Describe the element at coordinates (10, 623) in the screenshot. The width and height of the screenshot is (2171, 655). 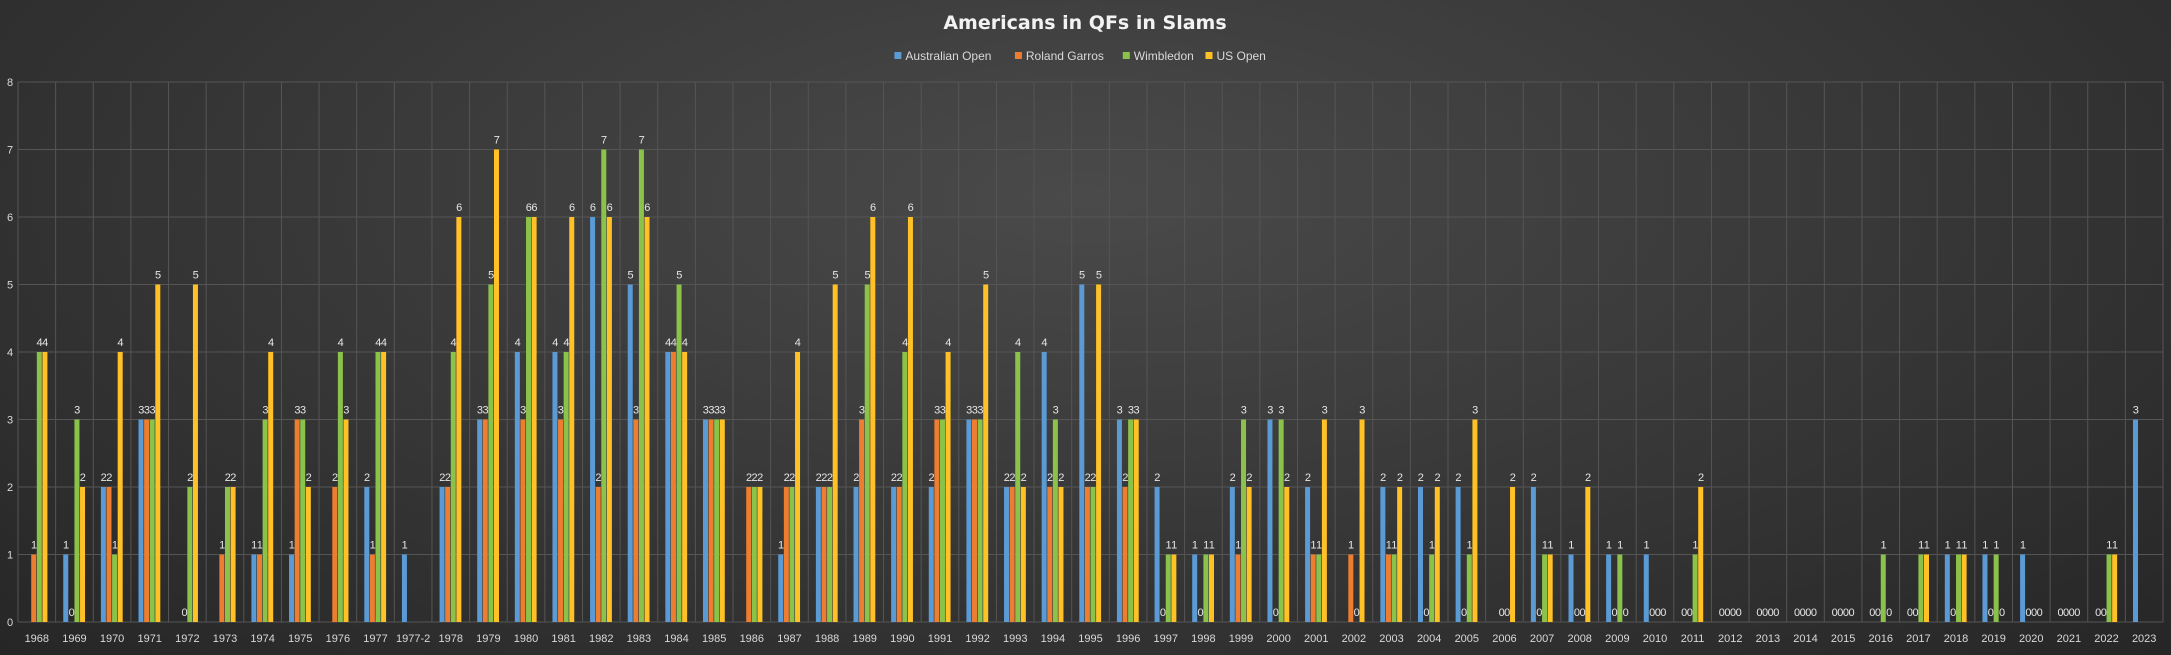
I see `y-tick-label: 0` at that location.